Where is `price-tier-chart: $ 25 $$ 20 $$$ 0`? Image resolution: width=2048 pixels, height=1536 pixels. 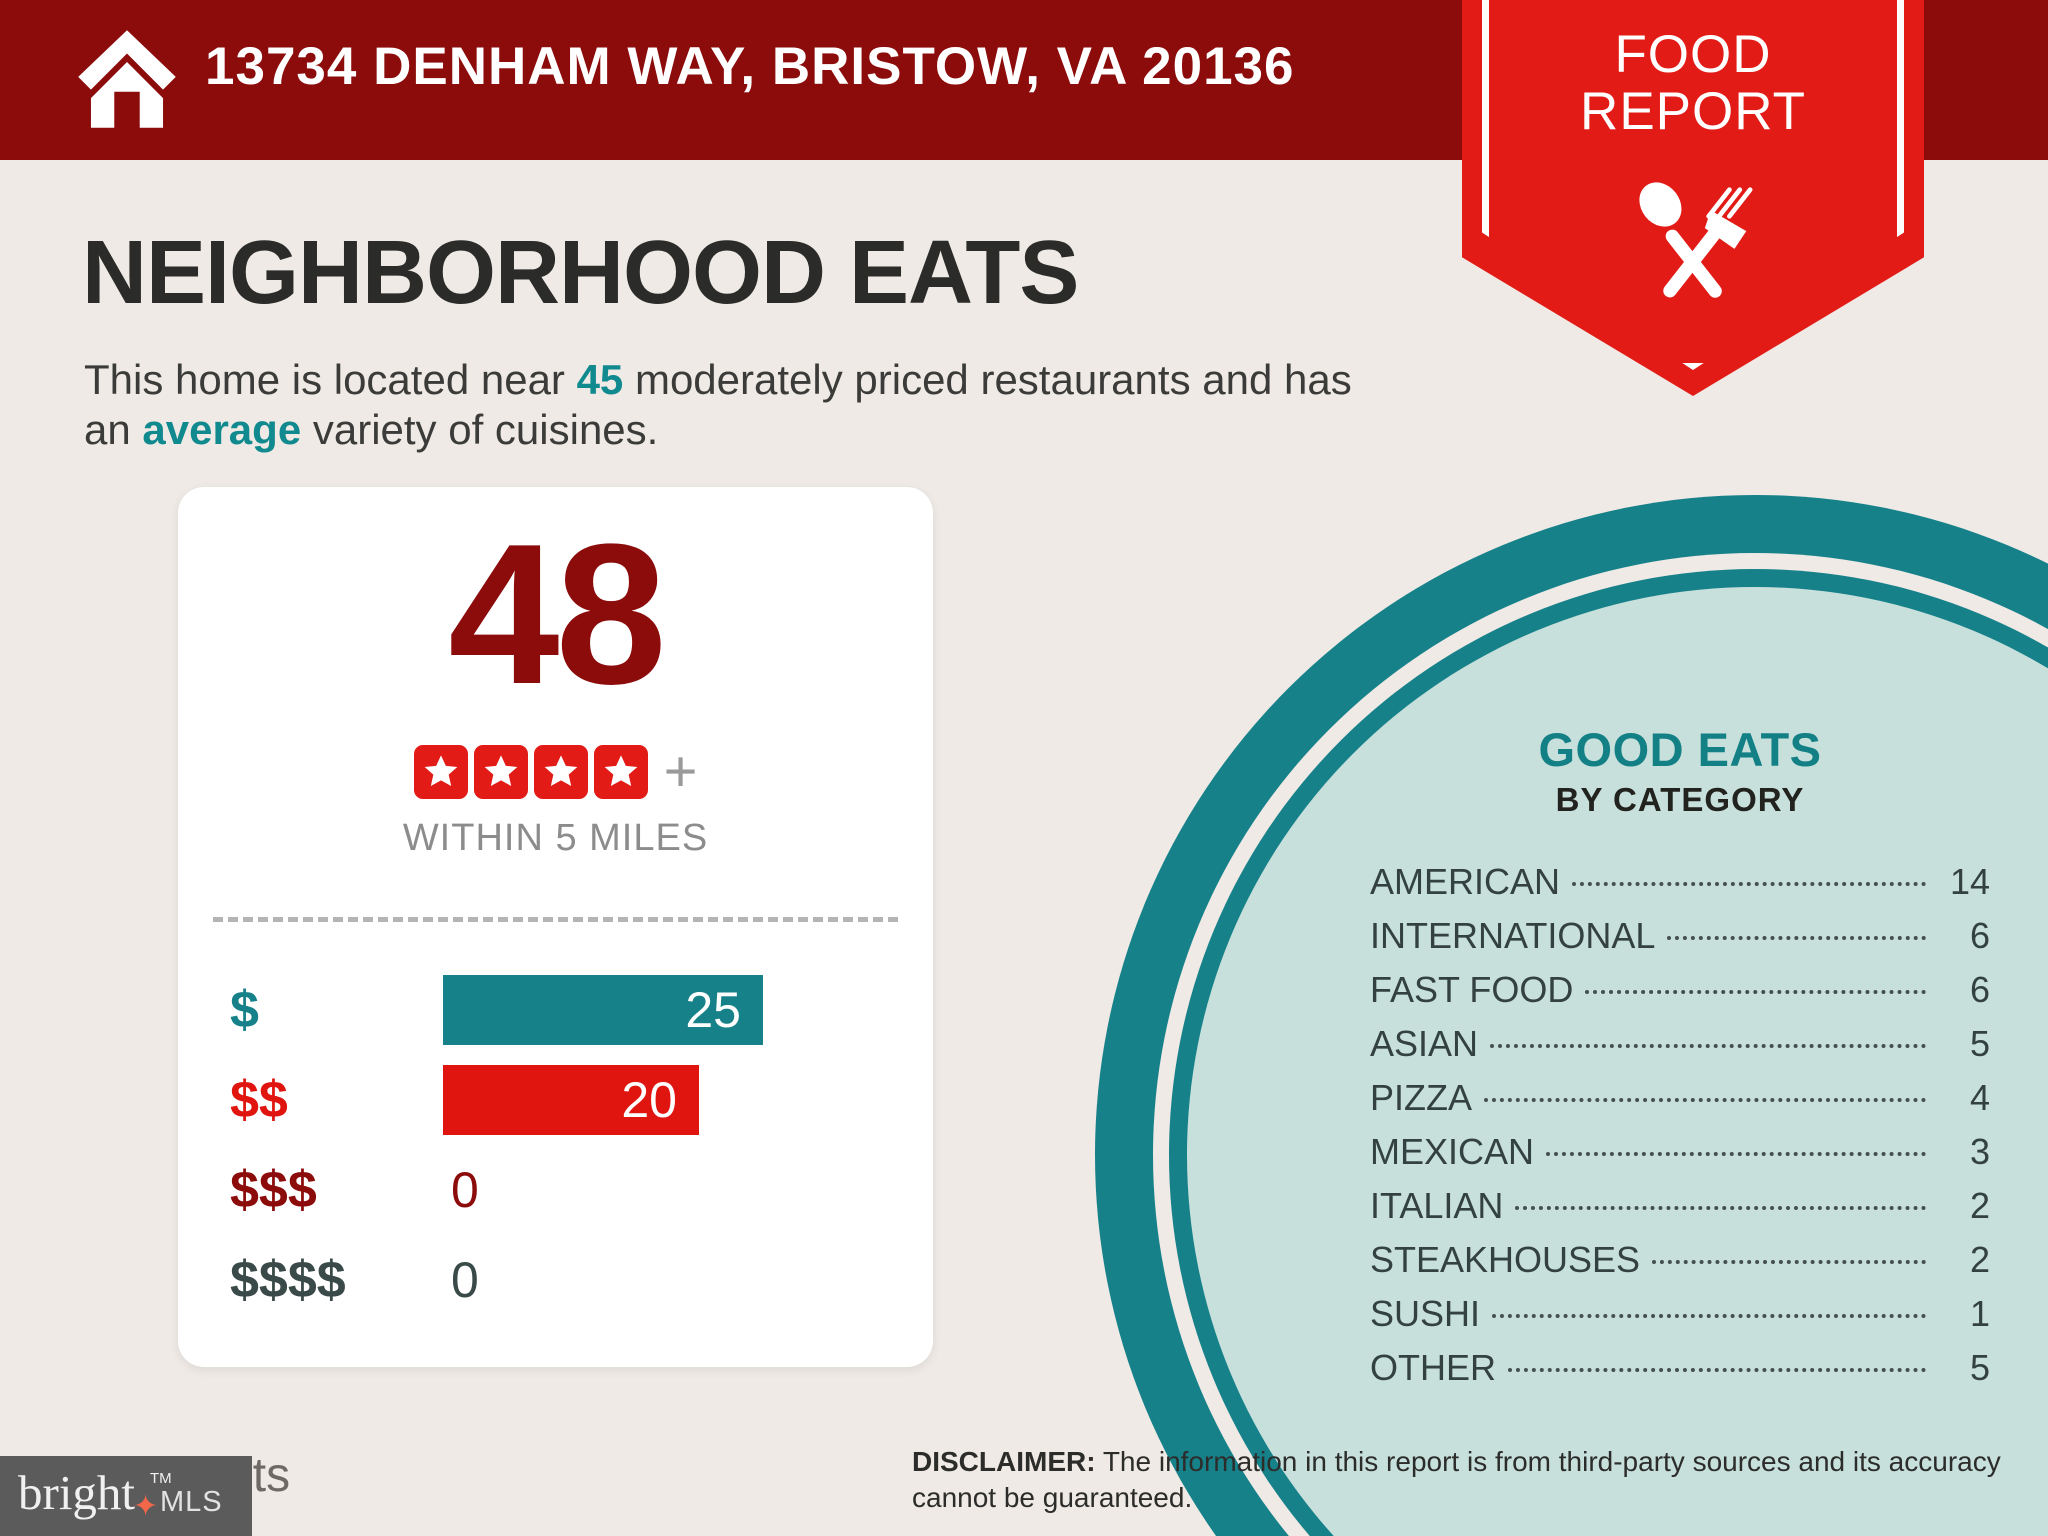 price-tier-chart: $ 25 $$ 20 $$$ 0 is located at coordinates (555, 1145).